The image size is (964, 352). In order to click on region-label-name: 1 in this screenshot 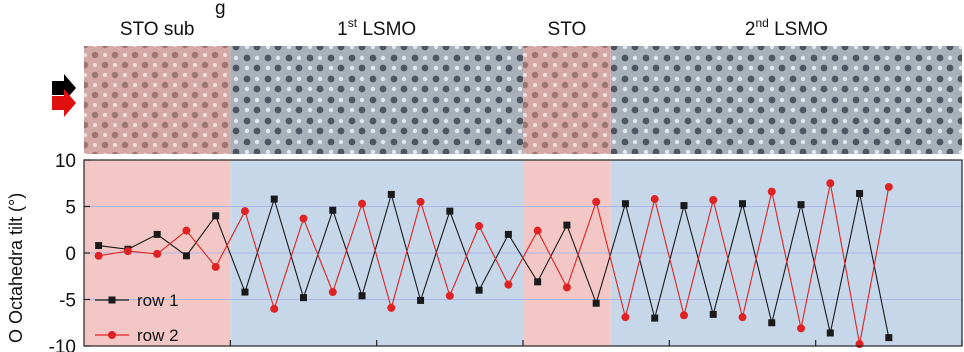, I will do `click(342, 29)`.